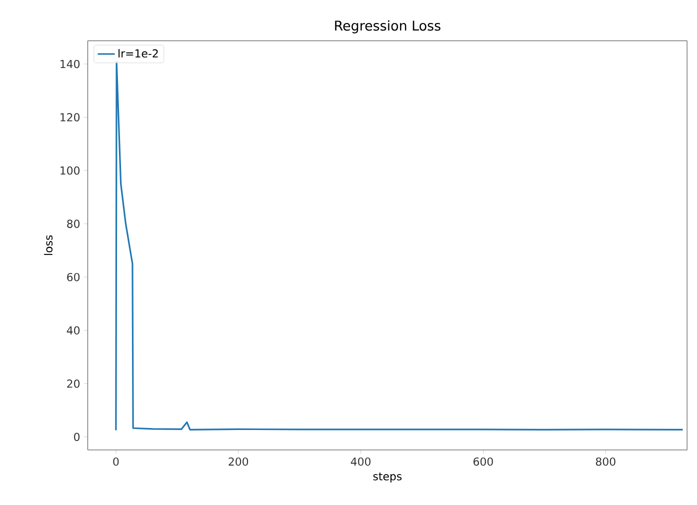 Image resolution: width=697 pixels, height=505 pixels. What do you see at coordinates (483, 462) in the screenshot?
I see `x-tick-label: 600` at bounding box center [483, 462].